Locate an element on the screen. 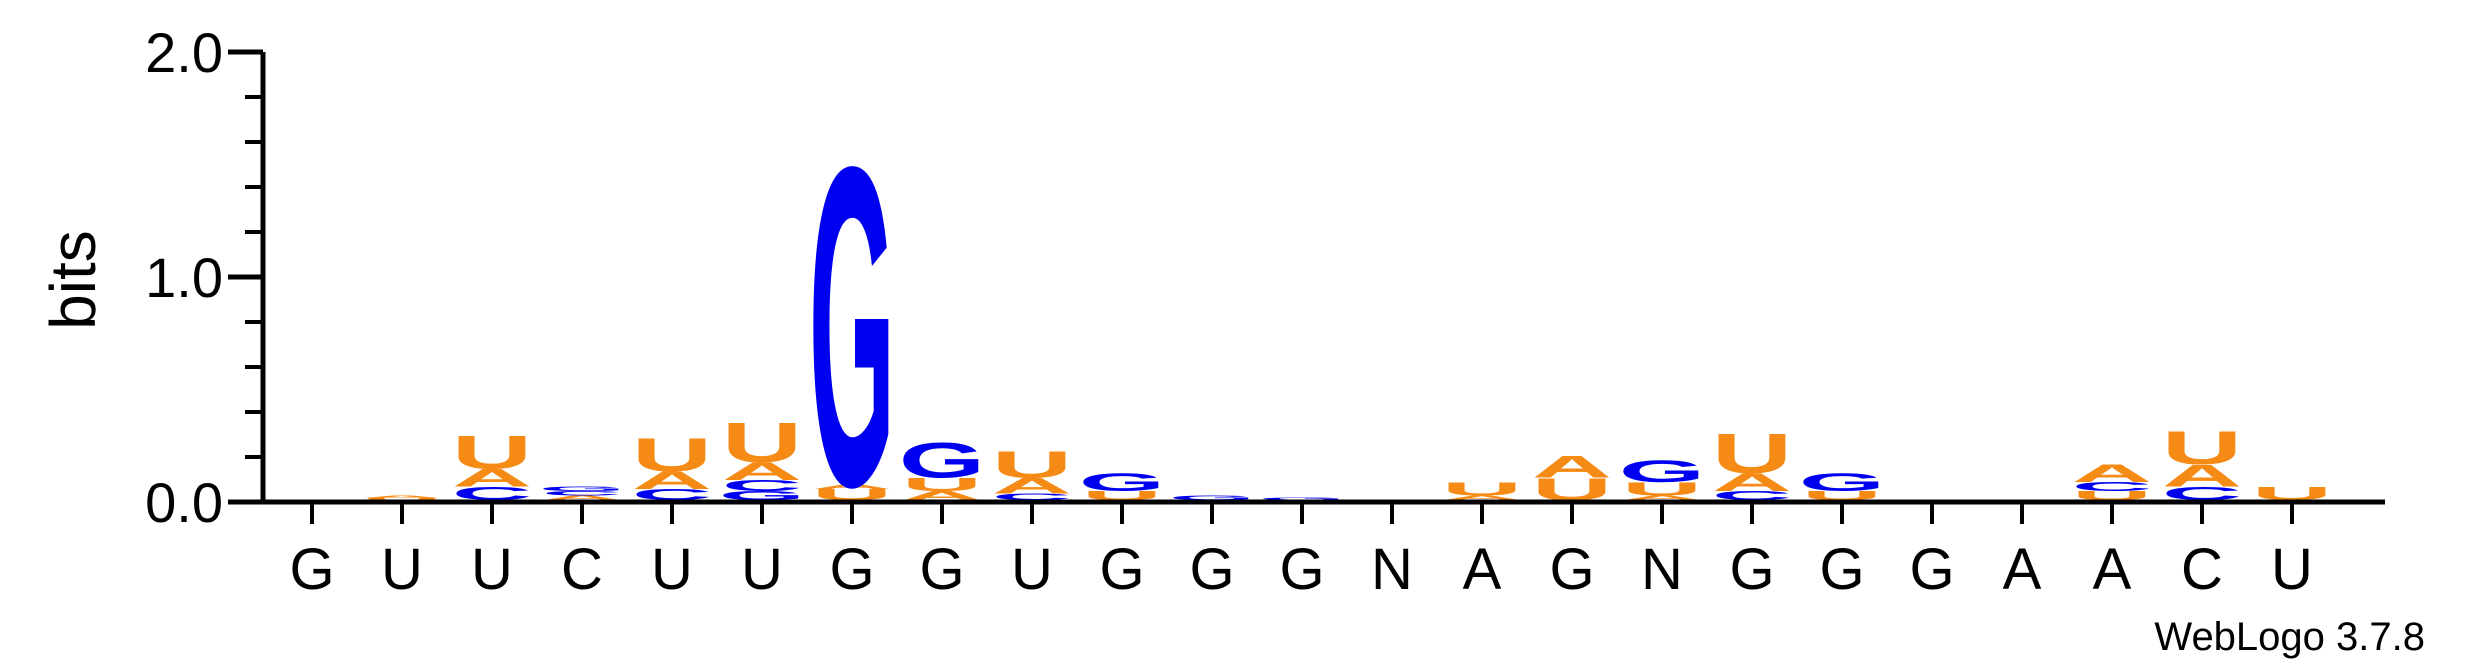 This screenshot has width=2475, height=667. weblogo-credit: WebLogo 3.7.8 is located at coordinates (2289, 637).